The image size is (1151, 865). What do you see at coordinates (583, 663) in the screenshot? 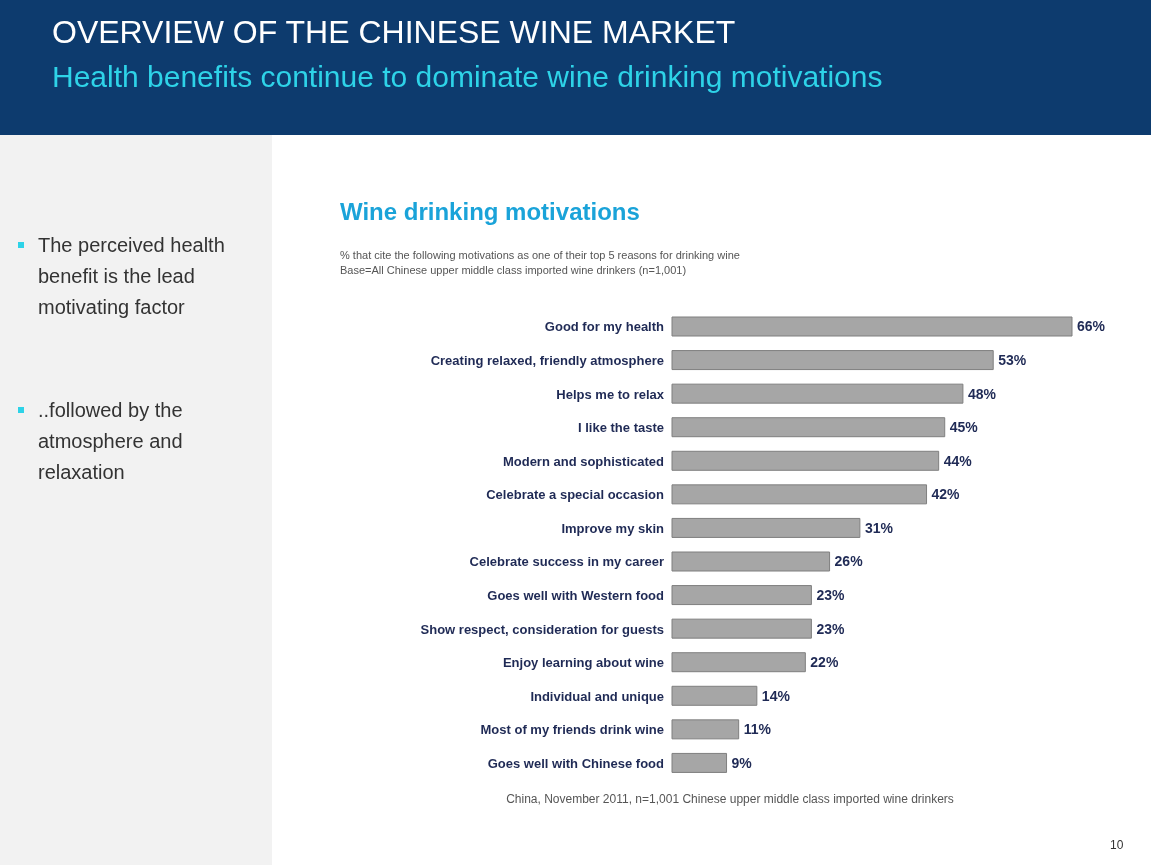
I see `y-tick-label: Enjoy learning about wine` at bounding box center [583, 663].